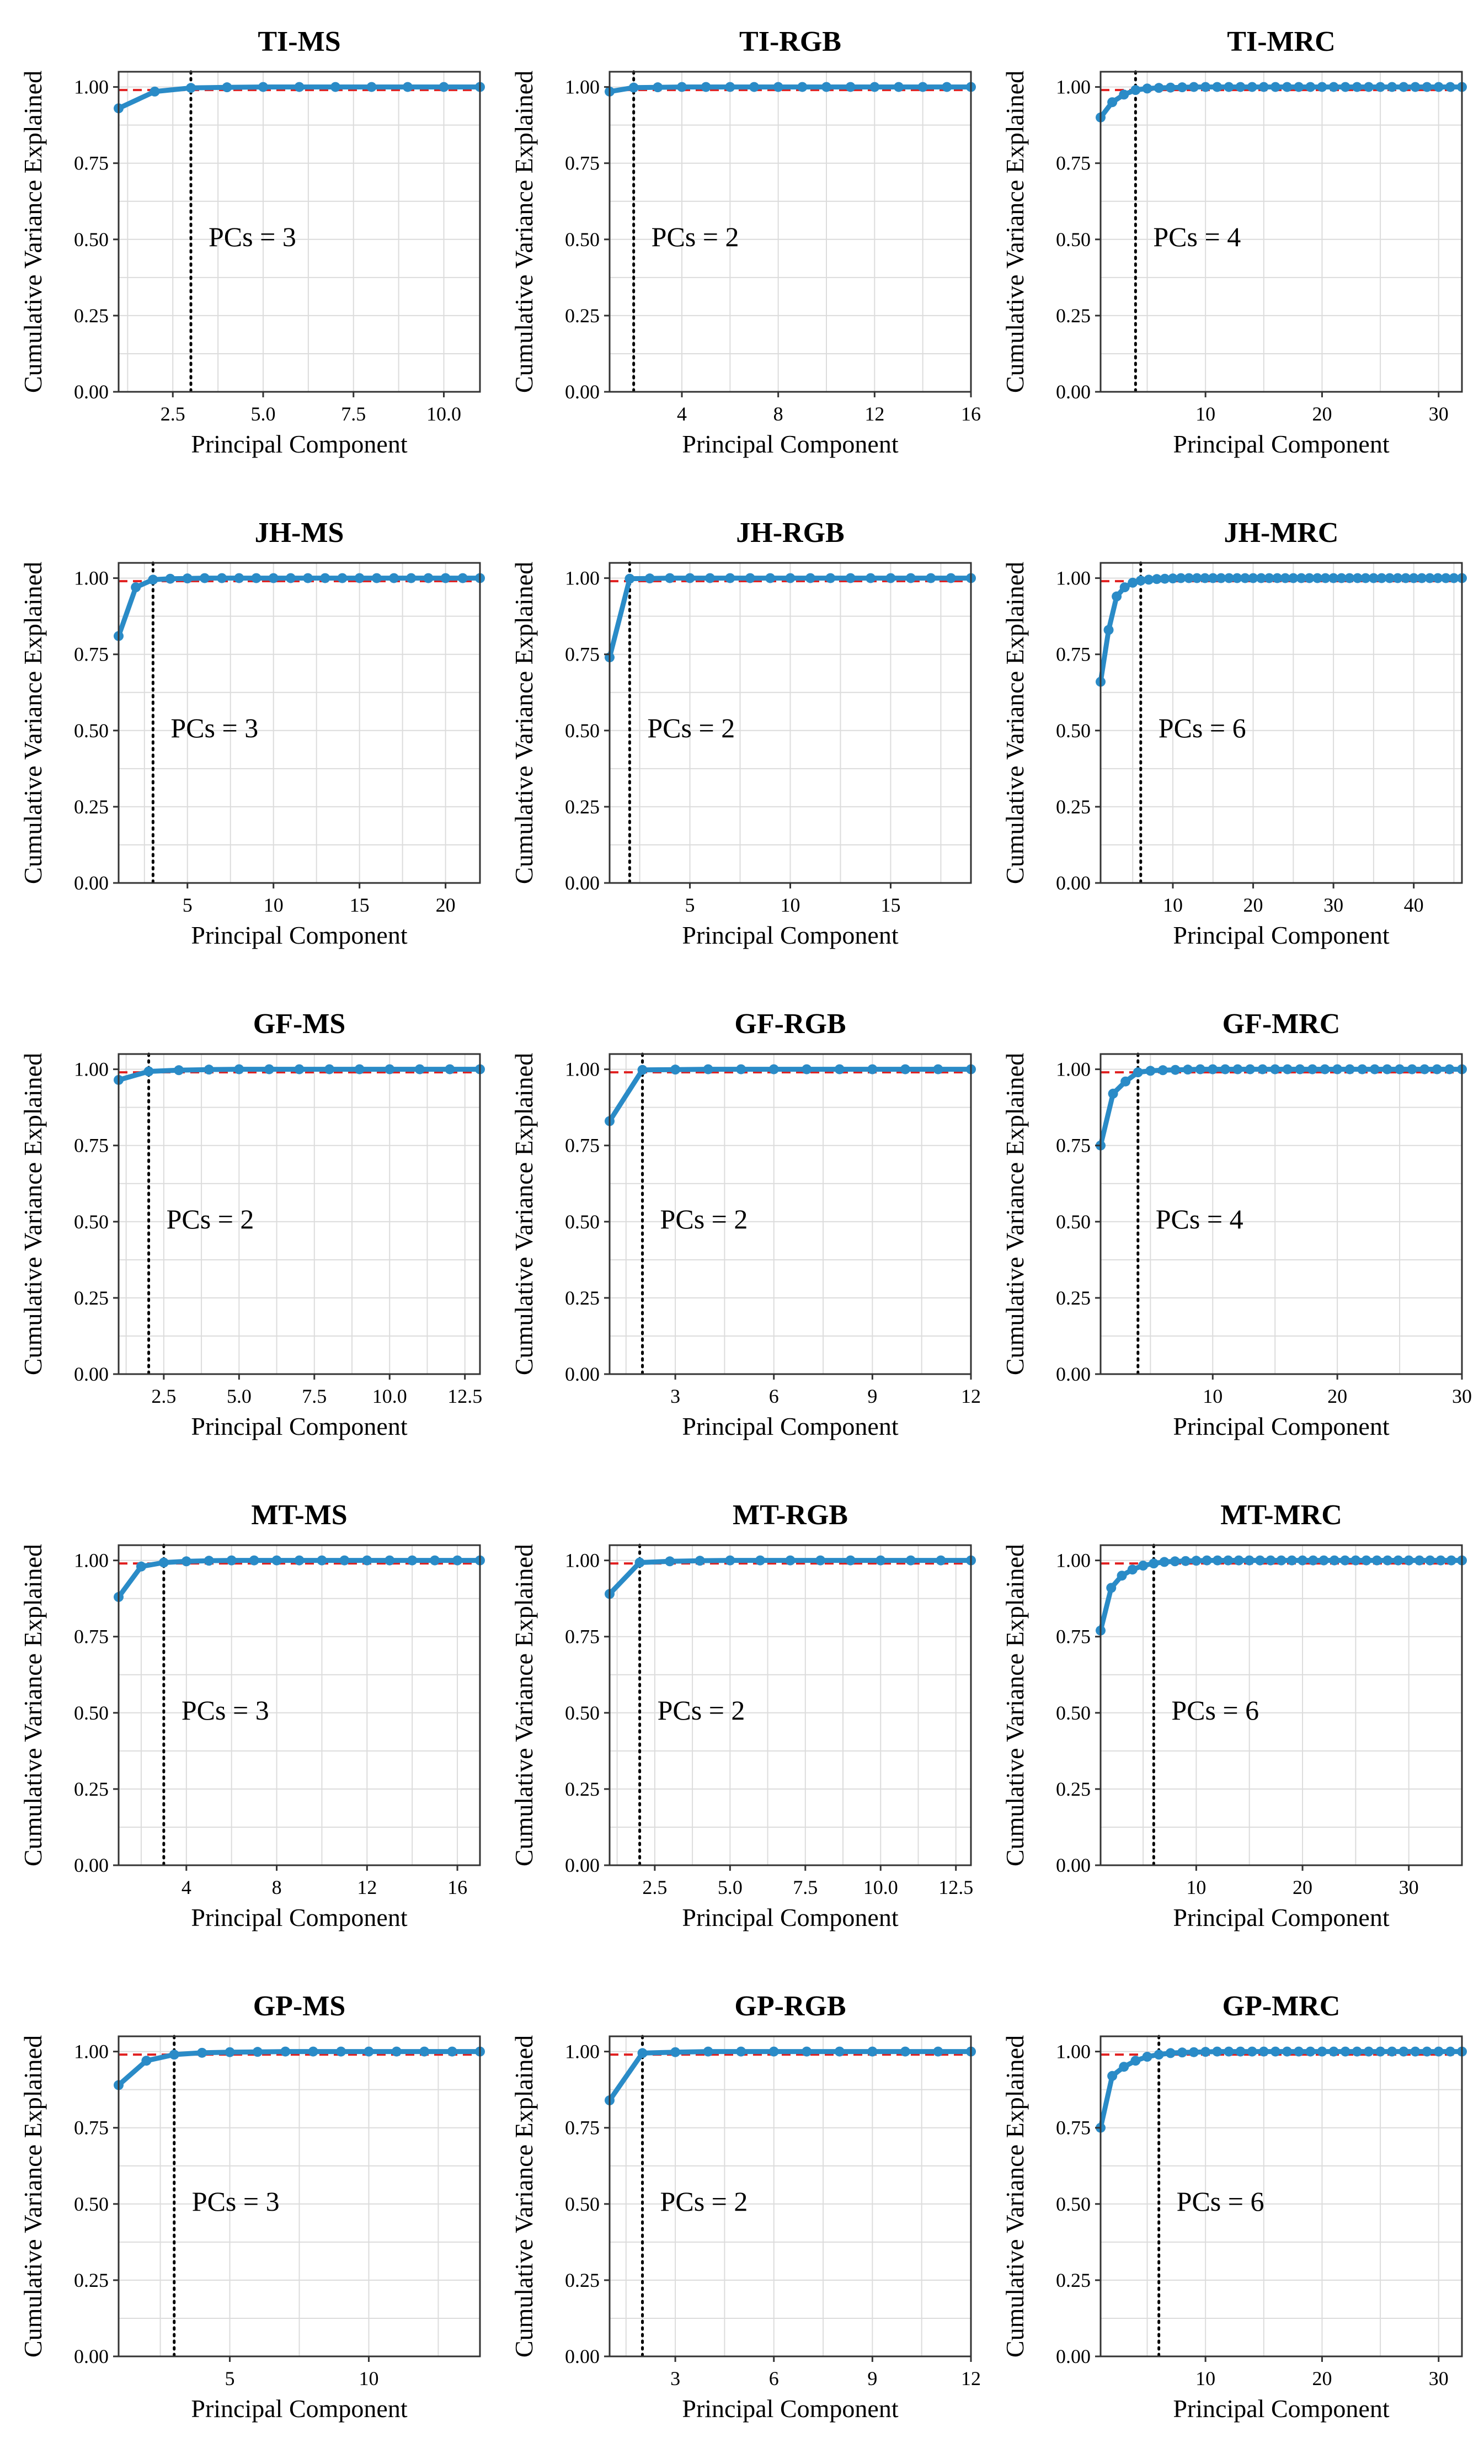  Describe the element at coordinates (464, 1396) in the screenshot. I see `x-tick-label: 12.5` at that location.